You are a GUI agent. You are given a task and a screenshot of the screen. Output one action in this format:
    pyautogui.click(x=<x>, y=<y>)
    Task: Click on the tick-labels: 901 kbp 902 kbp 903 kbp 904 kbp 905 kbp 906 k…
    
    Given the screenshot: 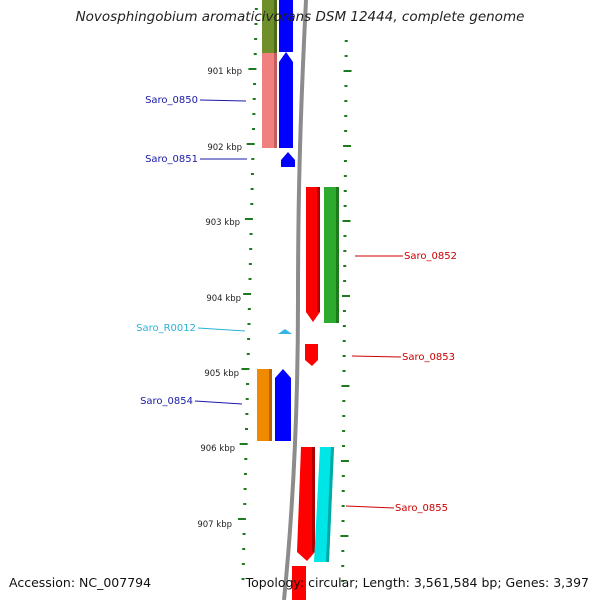 What is the action you would take?
    pyautogui.click(x=219, y=298)
    